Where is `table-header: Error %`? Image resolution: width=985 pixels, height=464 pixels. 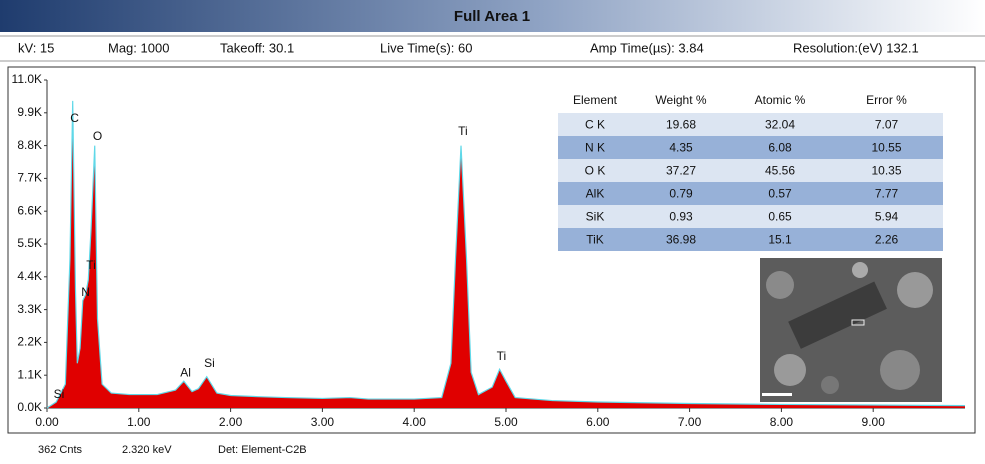
table-header: Error % is located at coordinates (886, 100).